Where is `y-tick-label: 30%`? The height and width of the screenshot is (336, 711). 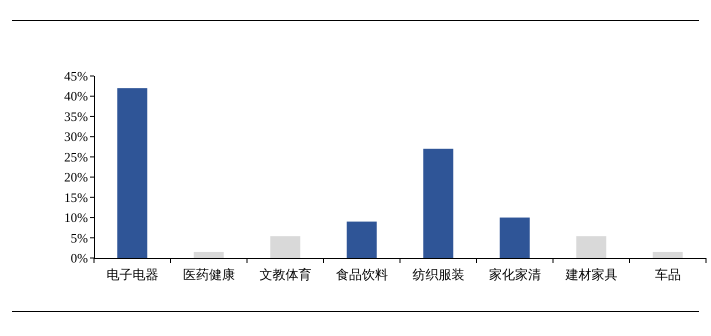 y-tick-label: 30% is located at coordinates (76, 136).